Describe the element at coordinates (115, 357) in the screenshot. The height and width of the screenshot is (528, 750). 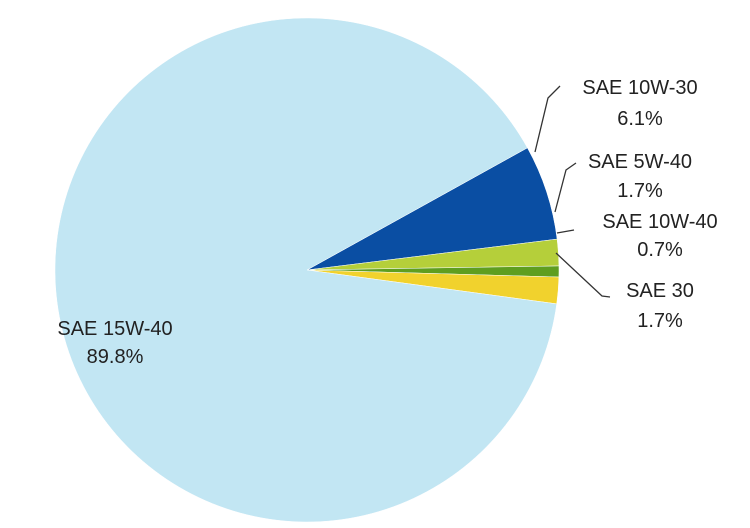
I see `slice-label-value: 89.8%` at that location.